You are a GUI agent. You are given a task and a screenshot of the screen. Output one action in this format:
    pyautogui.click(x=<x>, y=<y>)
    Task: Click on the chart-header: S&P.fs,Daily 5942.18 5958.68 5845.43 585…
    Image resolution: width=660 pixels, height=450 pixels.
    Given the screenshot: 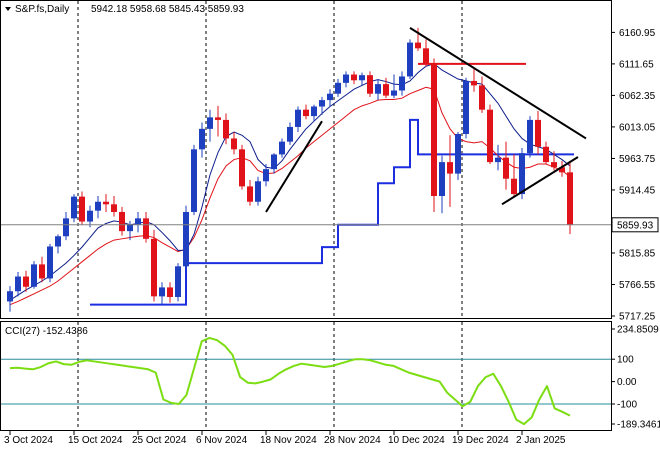 What is the action you would take?
    pyautogui.click(x=124, y=9)
    